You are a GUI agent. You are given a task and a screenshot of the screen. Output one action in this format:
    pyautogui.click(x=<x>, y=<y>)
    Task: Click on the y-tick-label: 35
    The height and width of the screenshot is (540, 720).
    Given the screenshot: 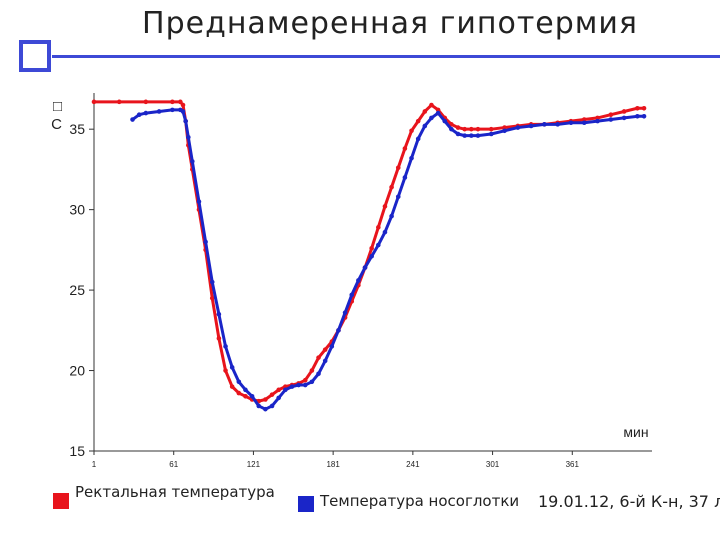 What is the action you would take?
    pyautogui.click(x=77, y=129)
    